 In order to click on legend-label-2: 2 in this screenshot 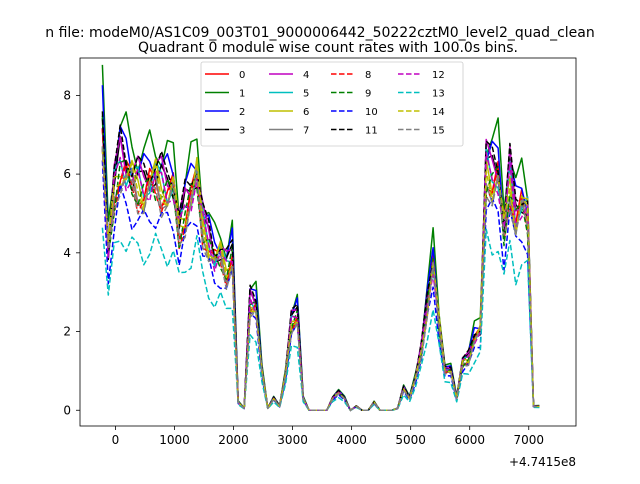, I will do `click(242, 112)`.